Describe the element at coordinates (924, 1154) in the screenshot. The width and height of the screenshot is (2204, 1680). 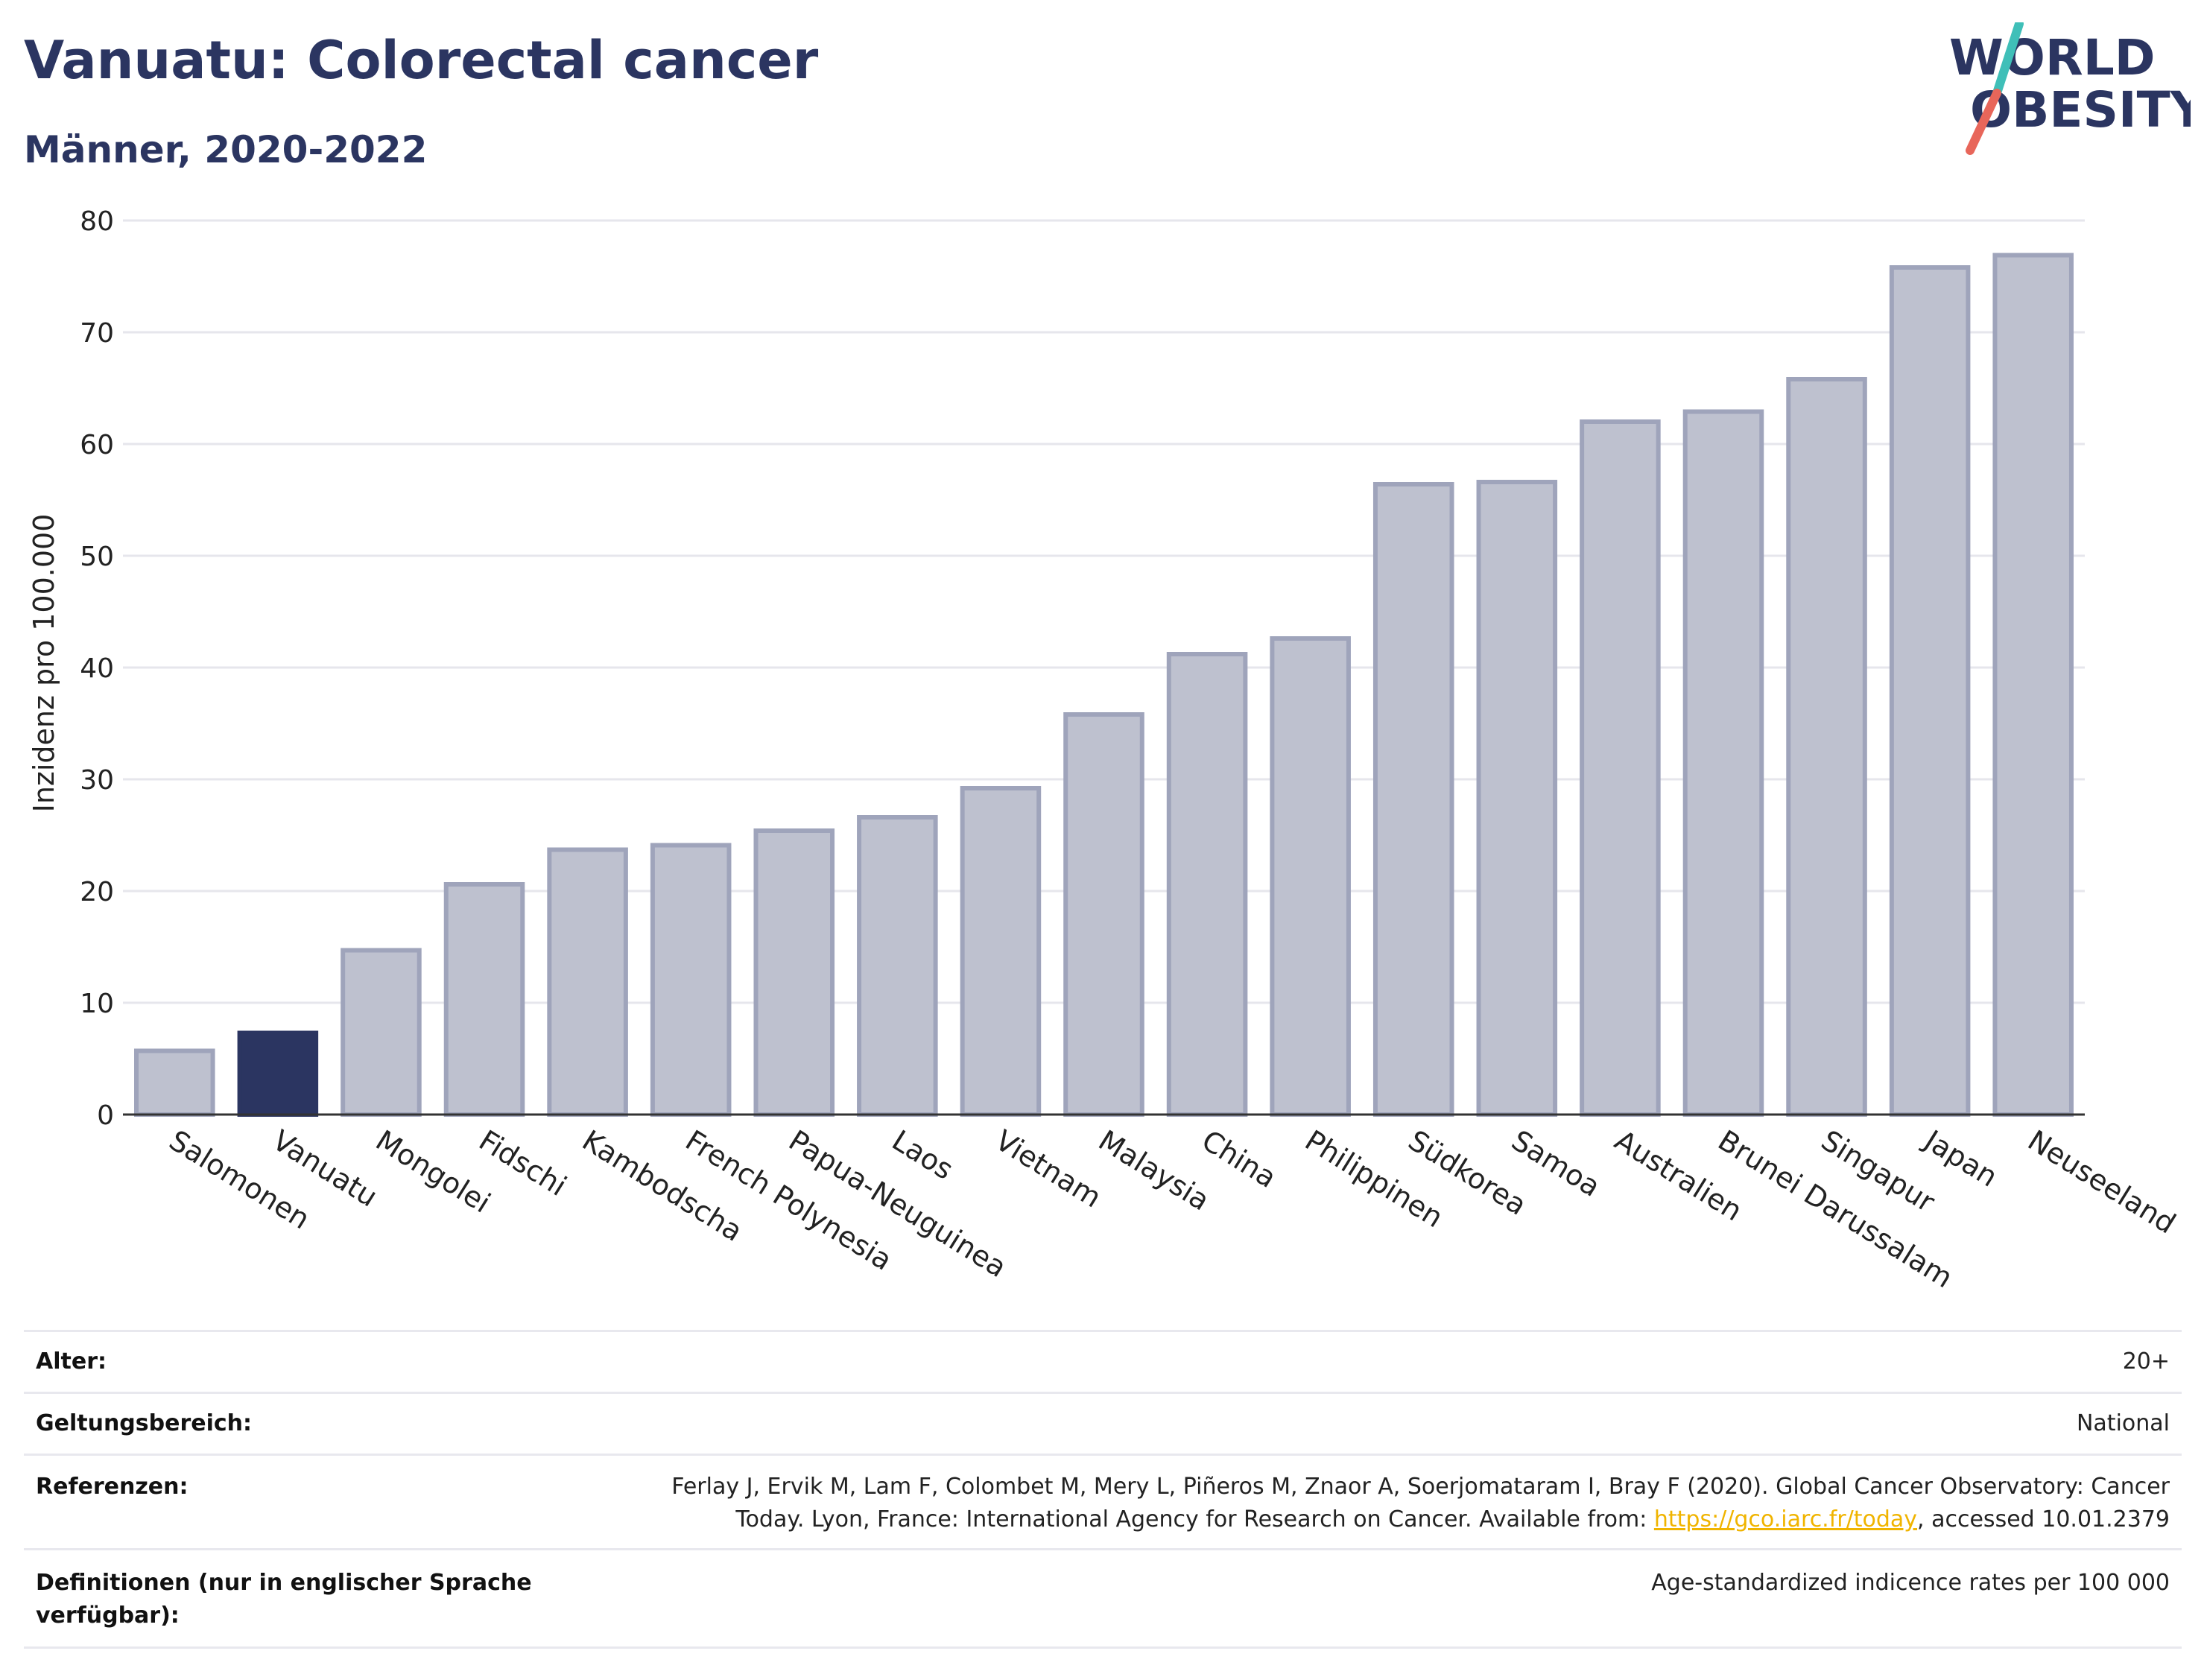
I see `x-tick-label: Laos` at that location.